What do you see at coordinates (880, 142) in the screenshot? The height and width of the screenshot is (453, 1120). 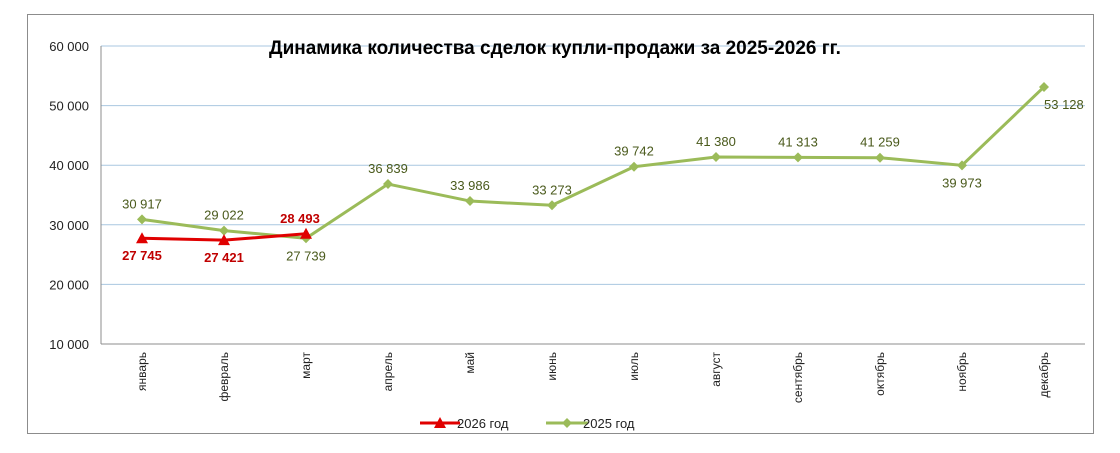 I see `data-label-2025: 41 259` at bounding box center [880, 142].